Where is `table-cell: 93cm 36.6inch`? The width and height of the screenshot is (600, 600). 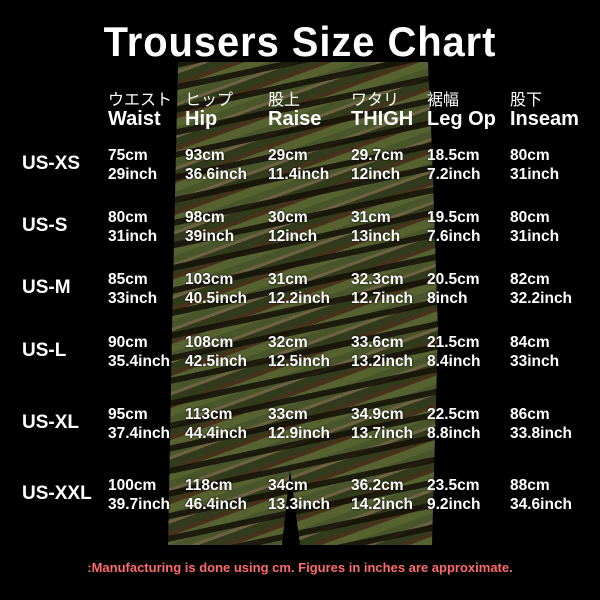
table-cell: 93cm 36.6inch is located at coordinates (216, 165).